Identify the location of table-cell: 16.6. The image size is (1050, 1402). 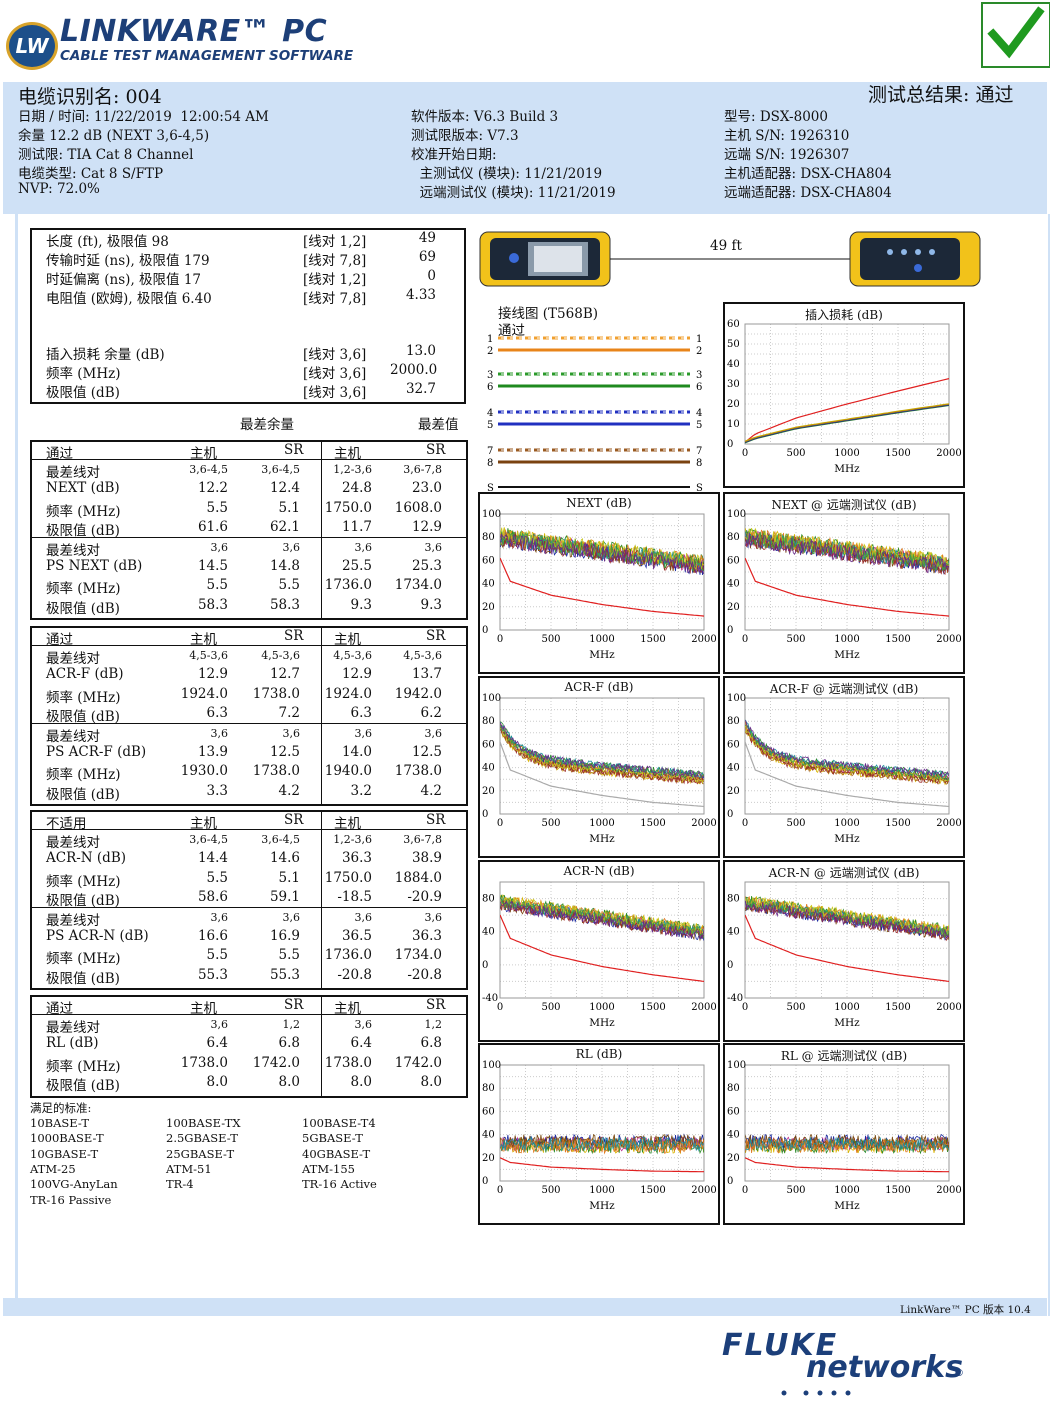
(212, 936).